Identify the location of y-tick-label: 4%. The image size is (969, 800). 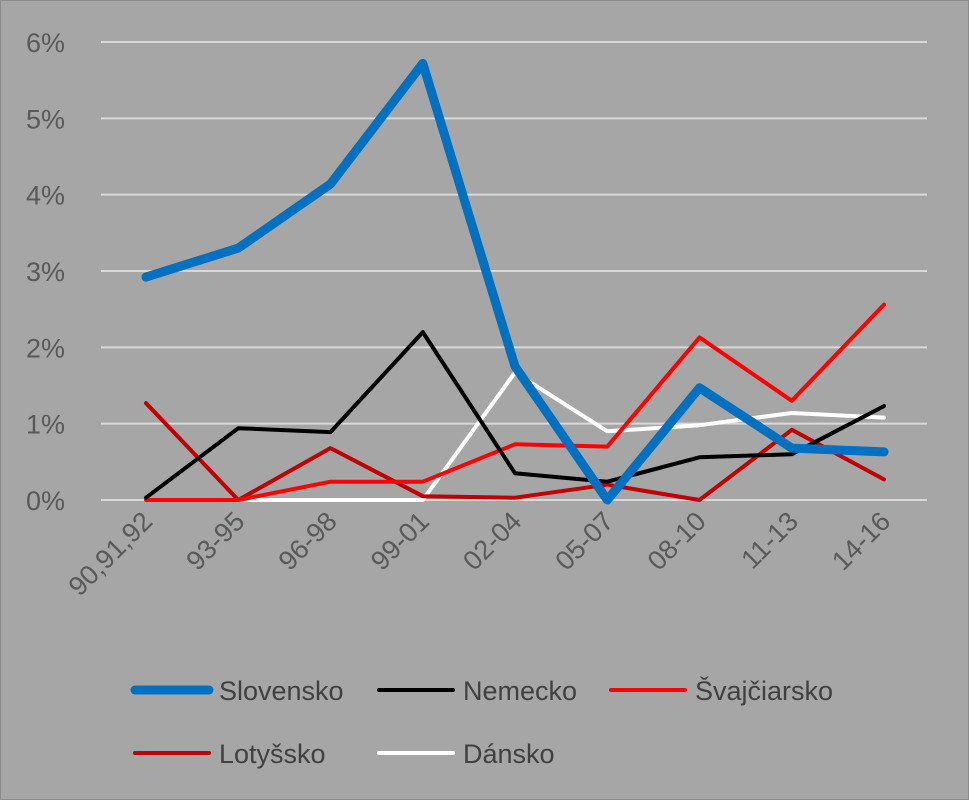
(45, 196).